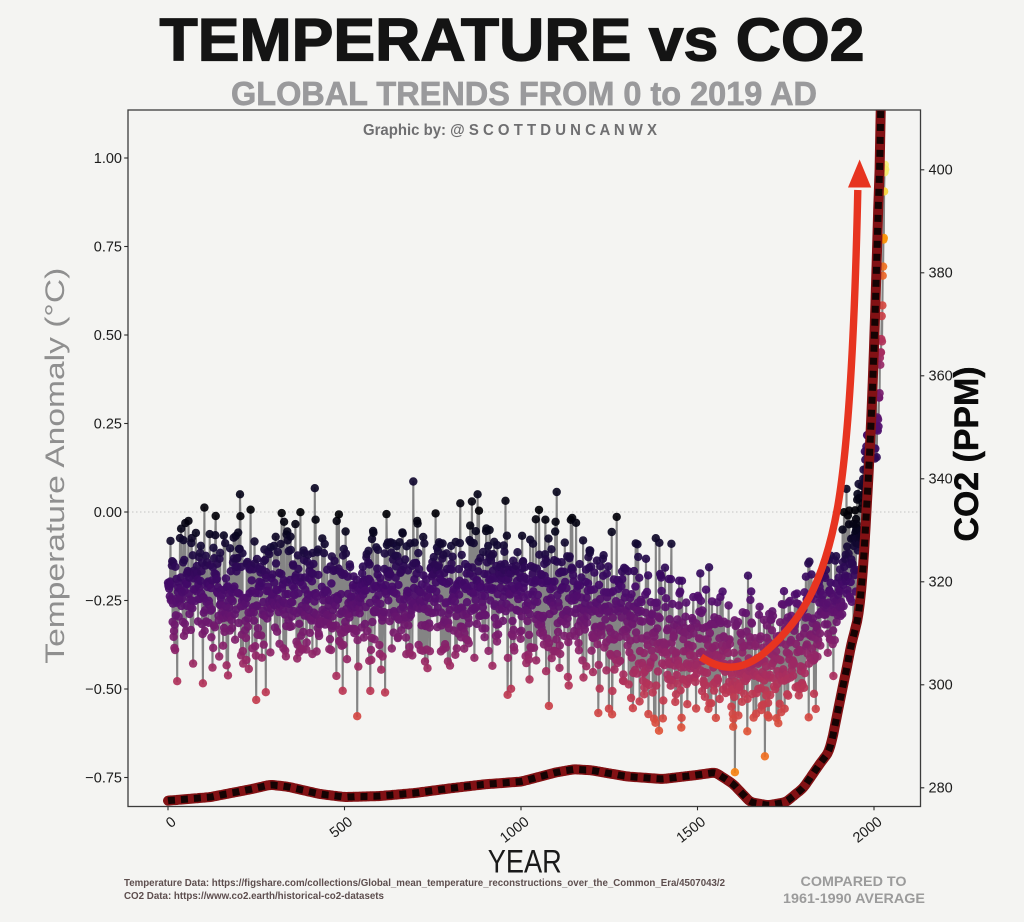 The image size is (1024, 922). I want to click on svg-text: COMPARED TO, so click(854, 881).